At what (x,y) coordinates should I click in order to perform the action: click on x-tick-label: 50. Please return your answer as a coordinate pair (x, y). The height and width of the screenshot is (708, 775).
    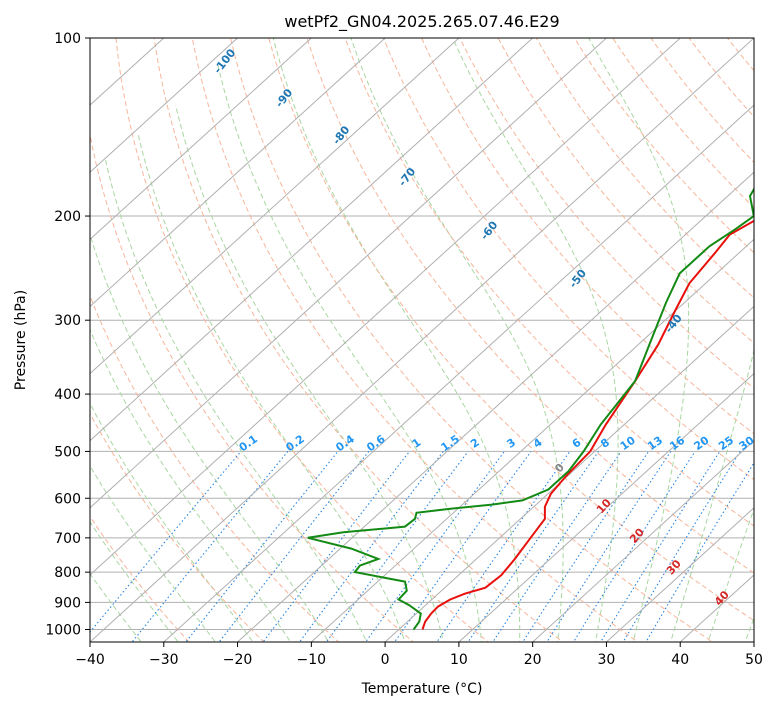
    Looking at the image, I should click on (754, 660).